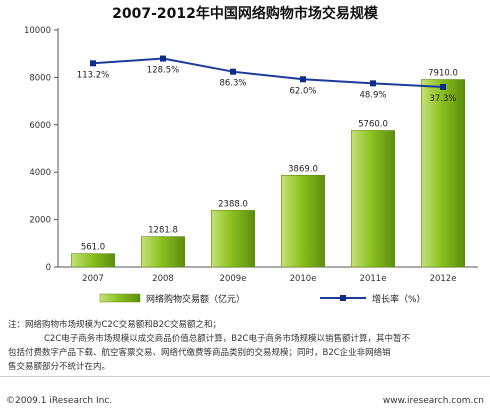 The width and height of the screenshot is (490, 416). I want to click on y-tick-label: 8000, so click(40, 78).